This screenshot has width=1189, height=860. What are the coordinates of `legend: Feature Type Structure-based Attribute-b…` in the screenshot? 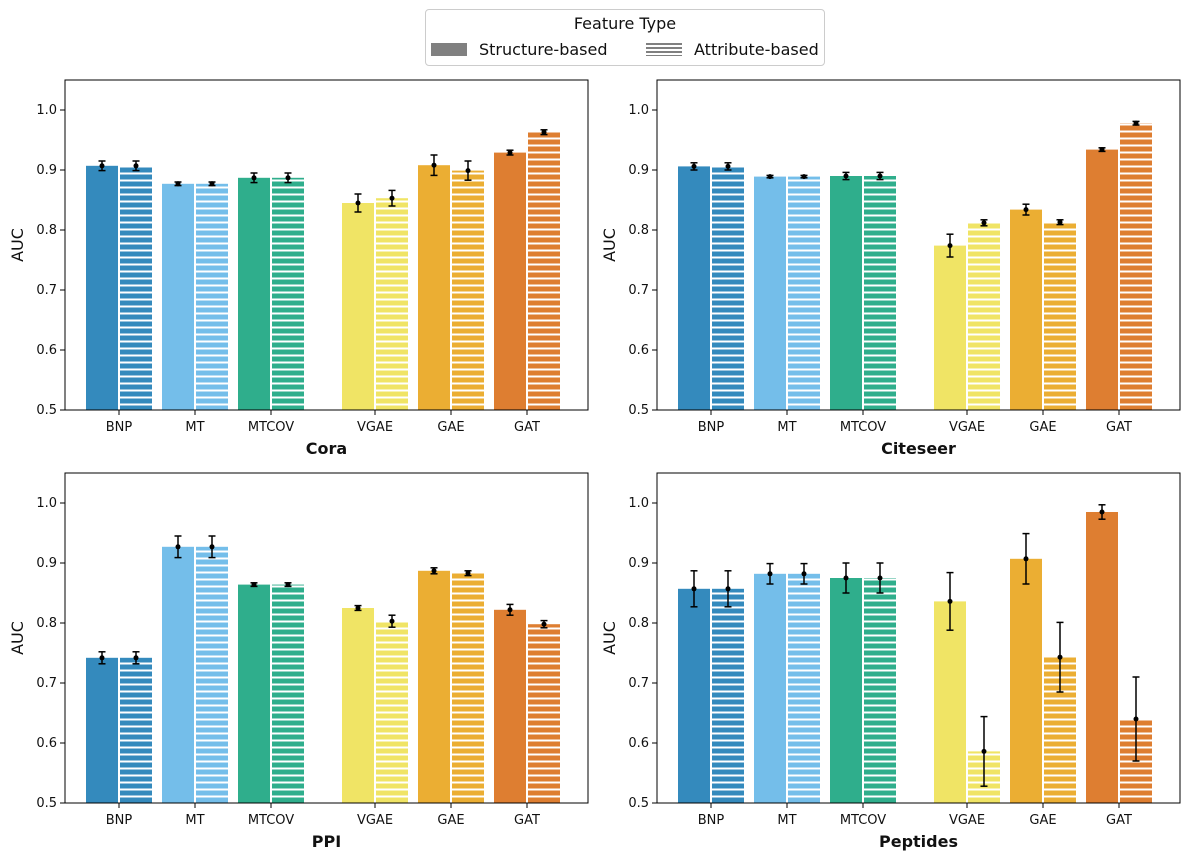 It's located at (625, 37).